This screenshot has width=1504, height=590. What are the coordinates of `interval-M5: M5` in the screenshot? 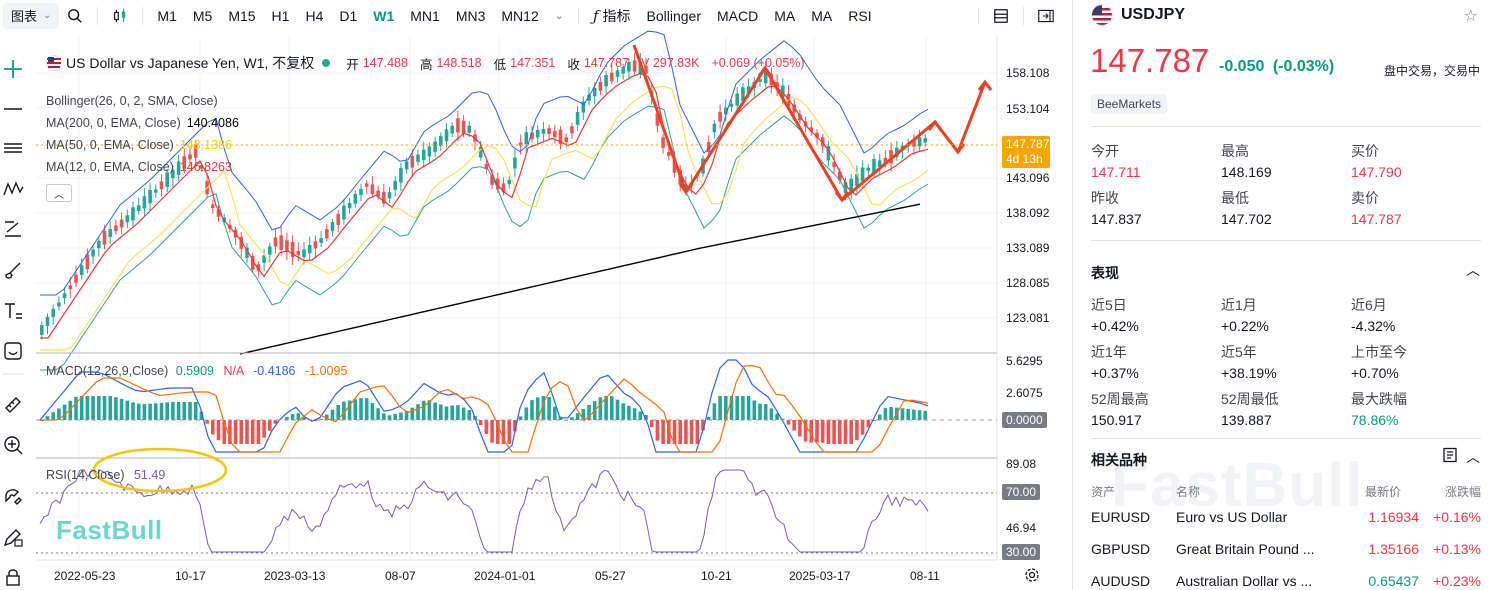 It's located at (202, 15).